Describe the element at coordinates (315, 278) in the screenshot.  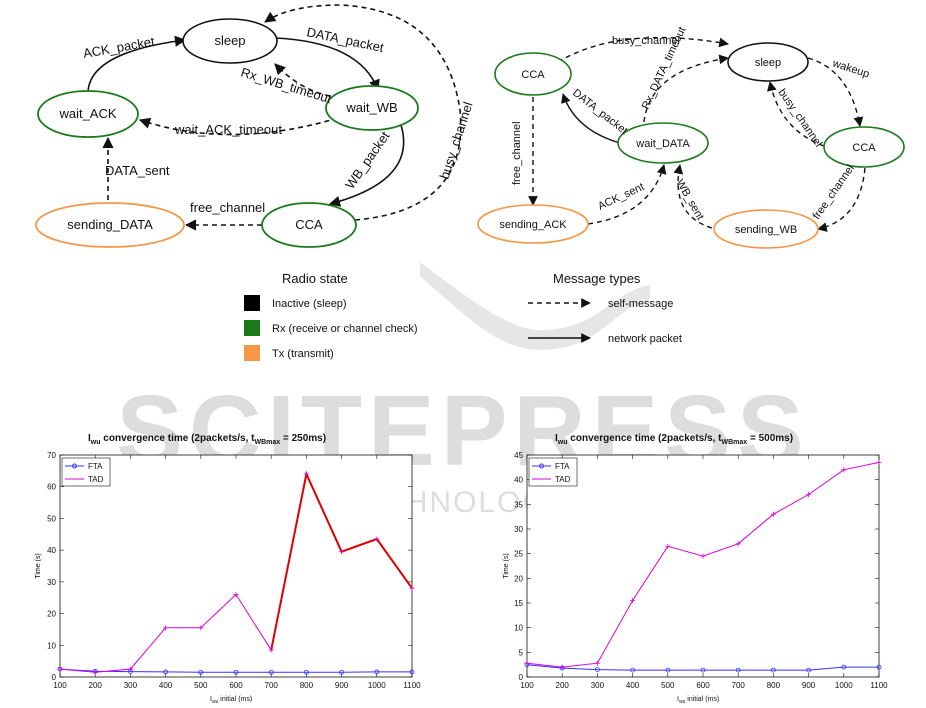
I see `legend-radio-title: Radio state` at that location.